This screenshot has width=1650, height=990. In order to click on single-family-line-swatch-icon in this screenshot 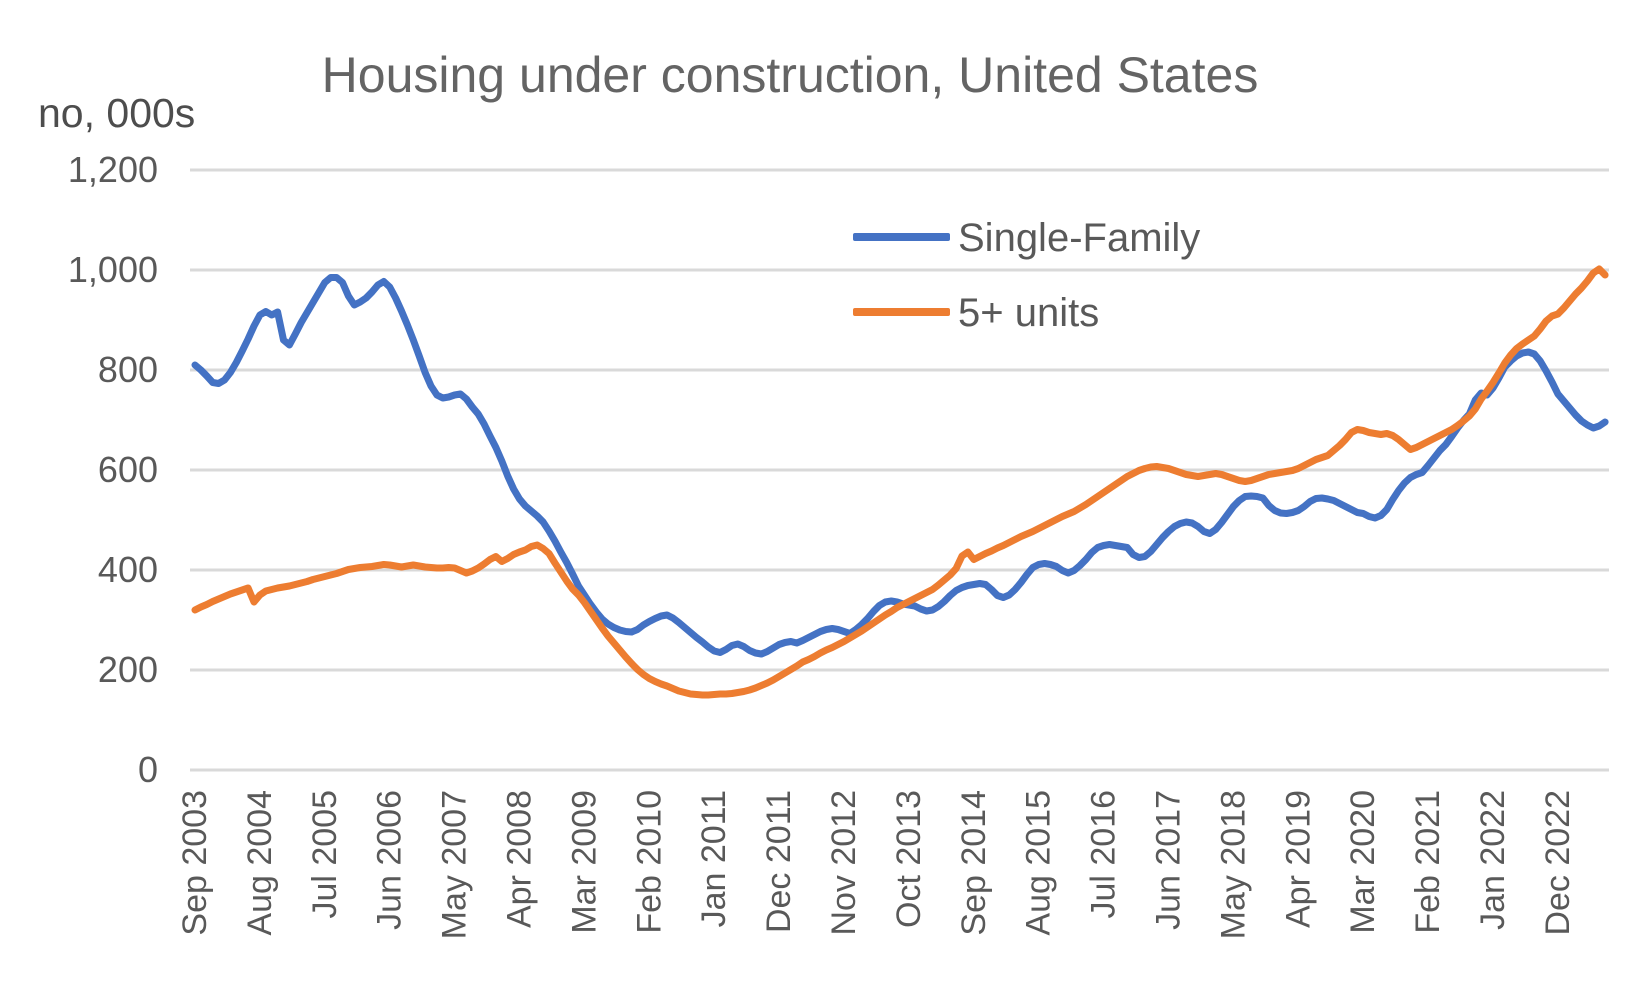, I will do `click(901, 237)`.